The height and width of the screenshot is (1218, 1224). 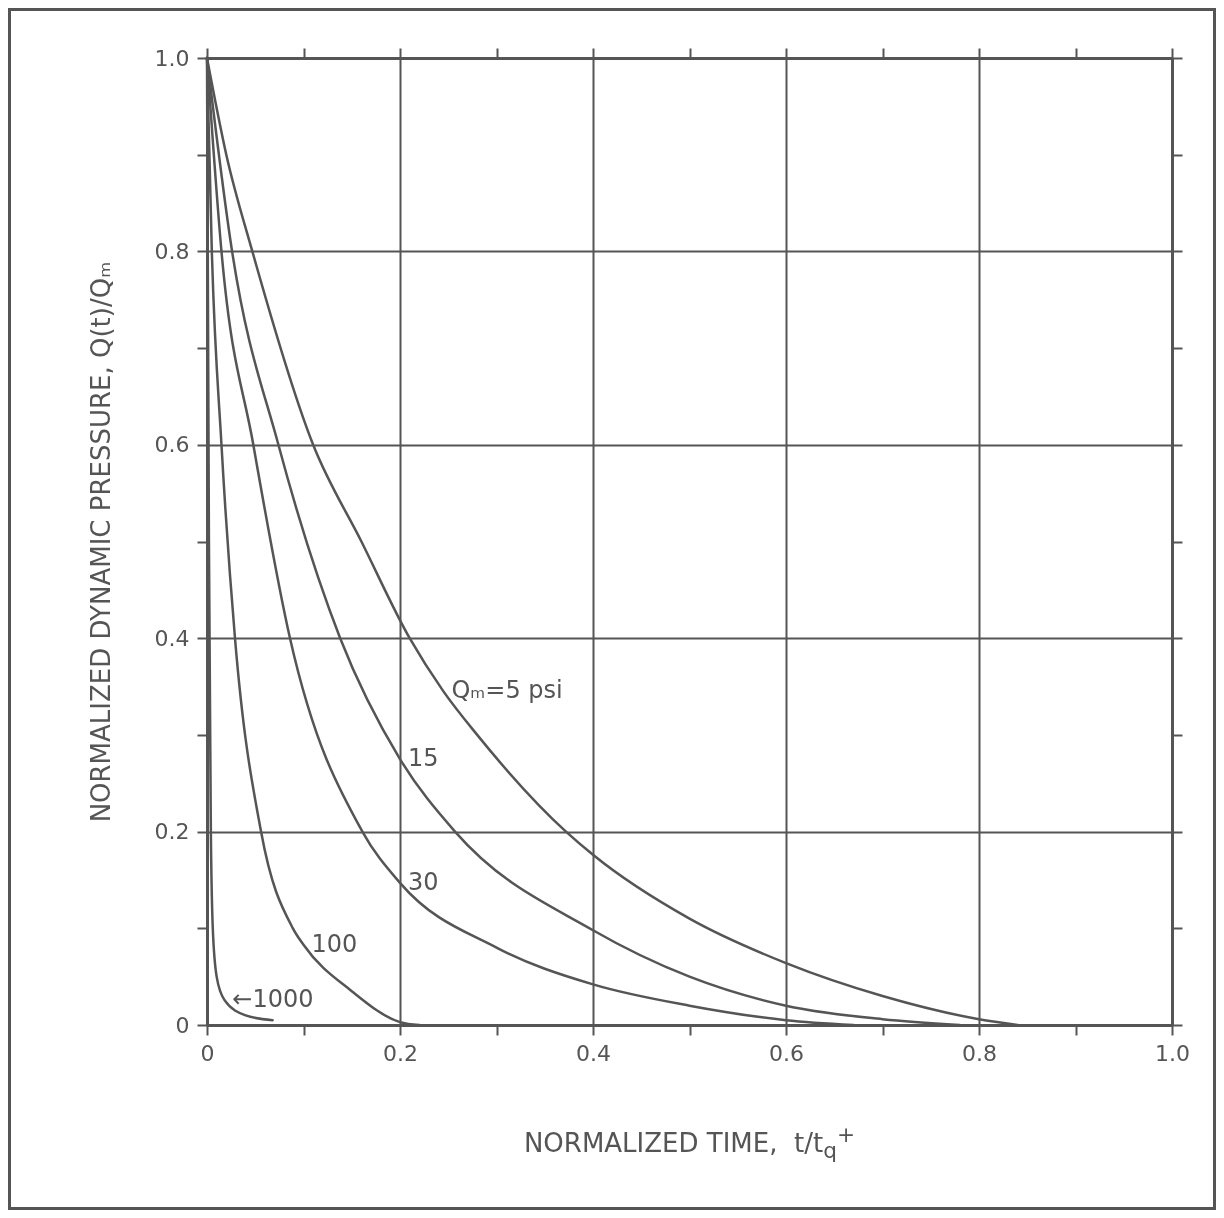 I want to click on x-tick-label: 0.4, so click(x=593, y=1053).